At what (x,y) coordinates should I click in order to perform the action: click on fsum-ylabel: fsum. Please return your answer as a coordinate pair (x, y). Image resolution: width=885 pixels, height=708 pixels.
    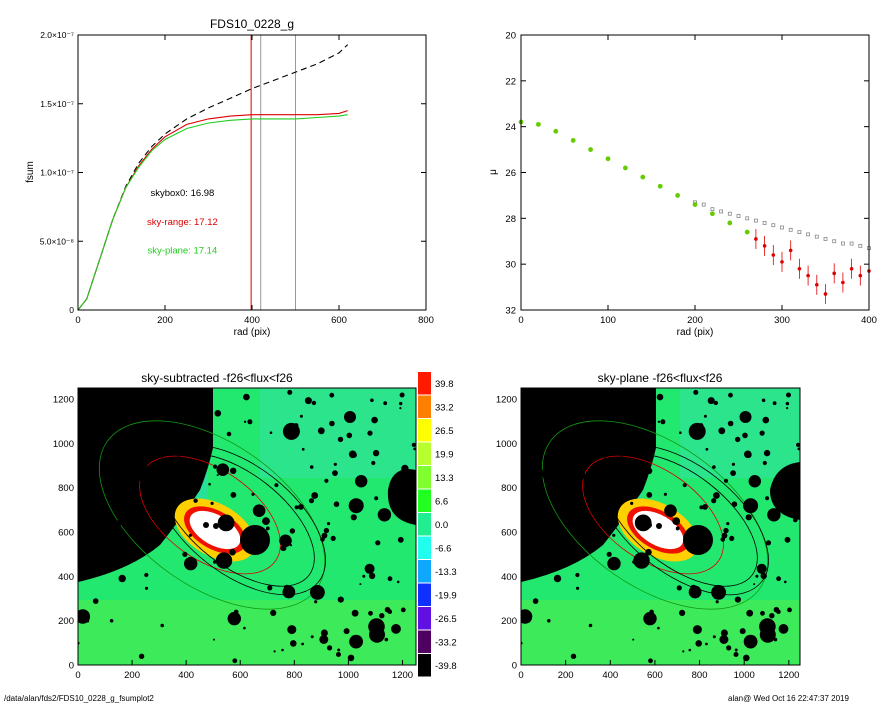
    Looking at the image, I should click on (30, 172).